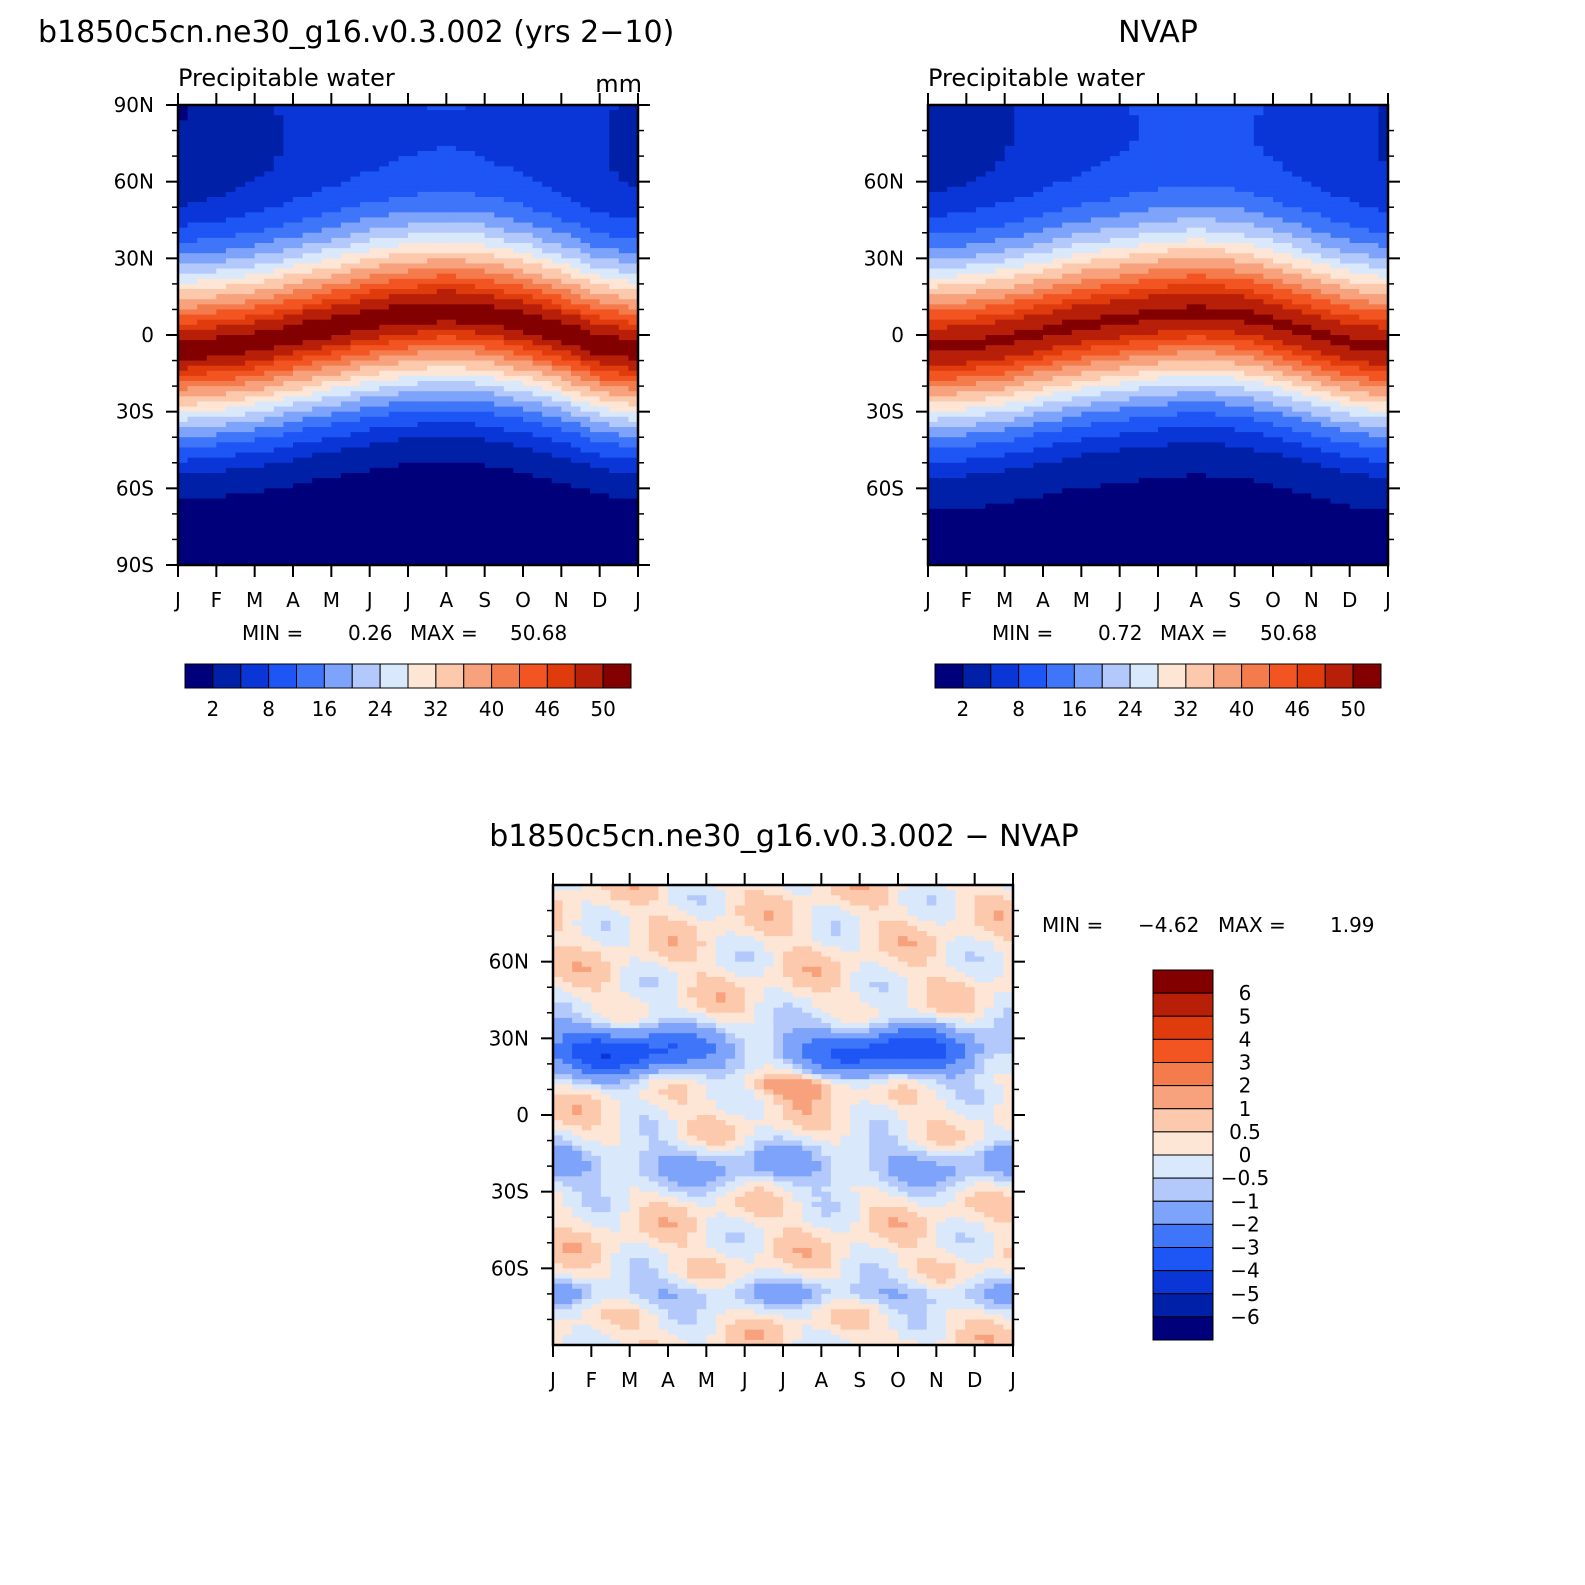 This screenshot has width=1585, height=1585. Describe the element at coordinates (547, 709) in the screenshot. I see `colorbar-label: 46` at that location.